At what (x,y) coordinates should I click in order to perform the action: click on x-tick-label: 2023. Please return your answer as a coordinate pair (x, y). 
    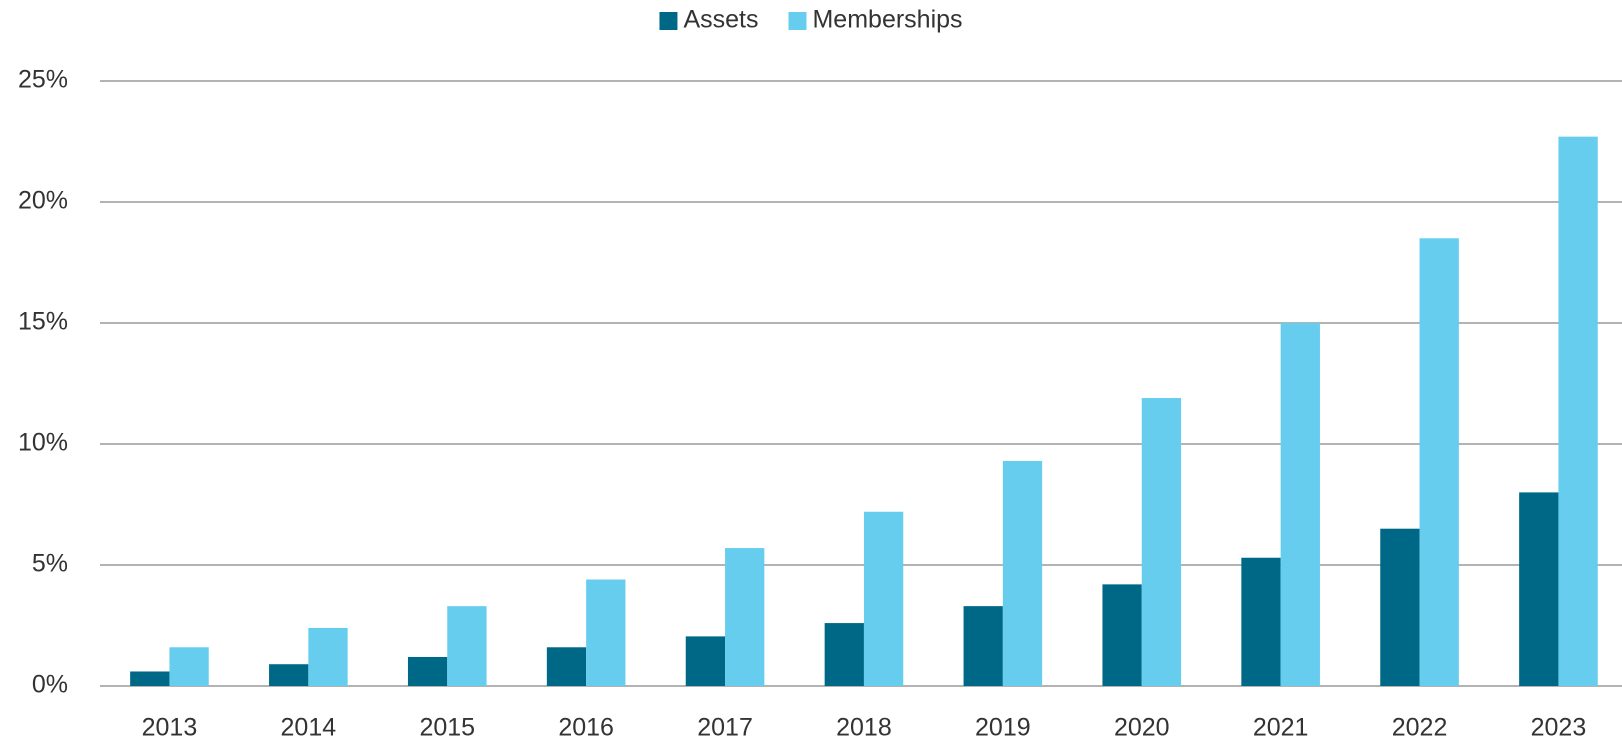
    Looking at the image, I should click on (1559, 728).